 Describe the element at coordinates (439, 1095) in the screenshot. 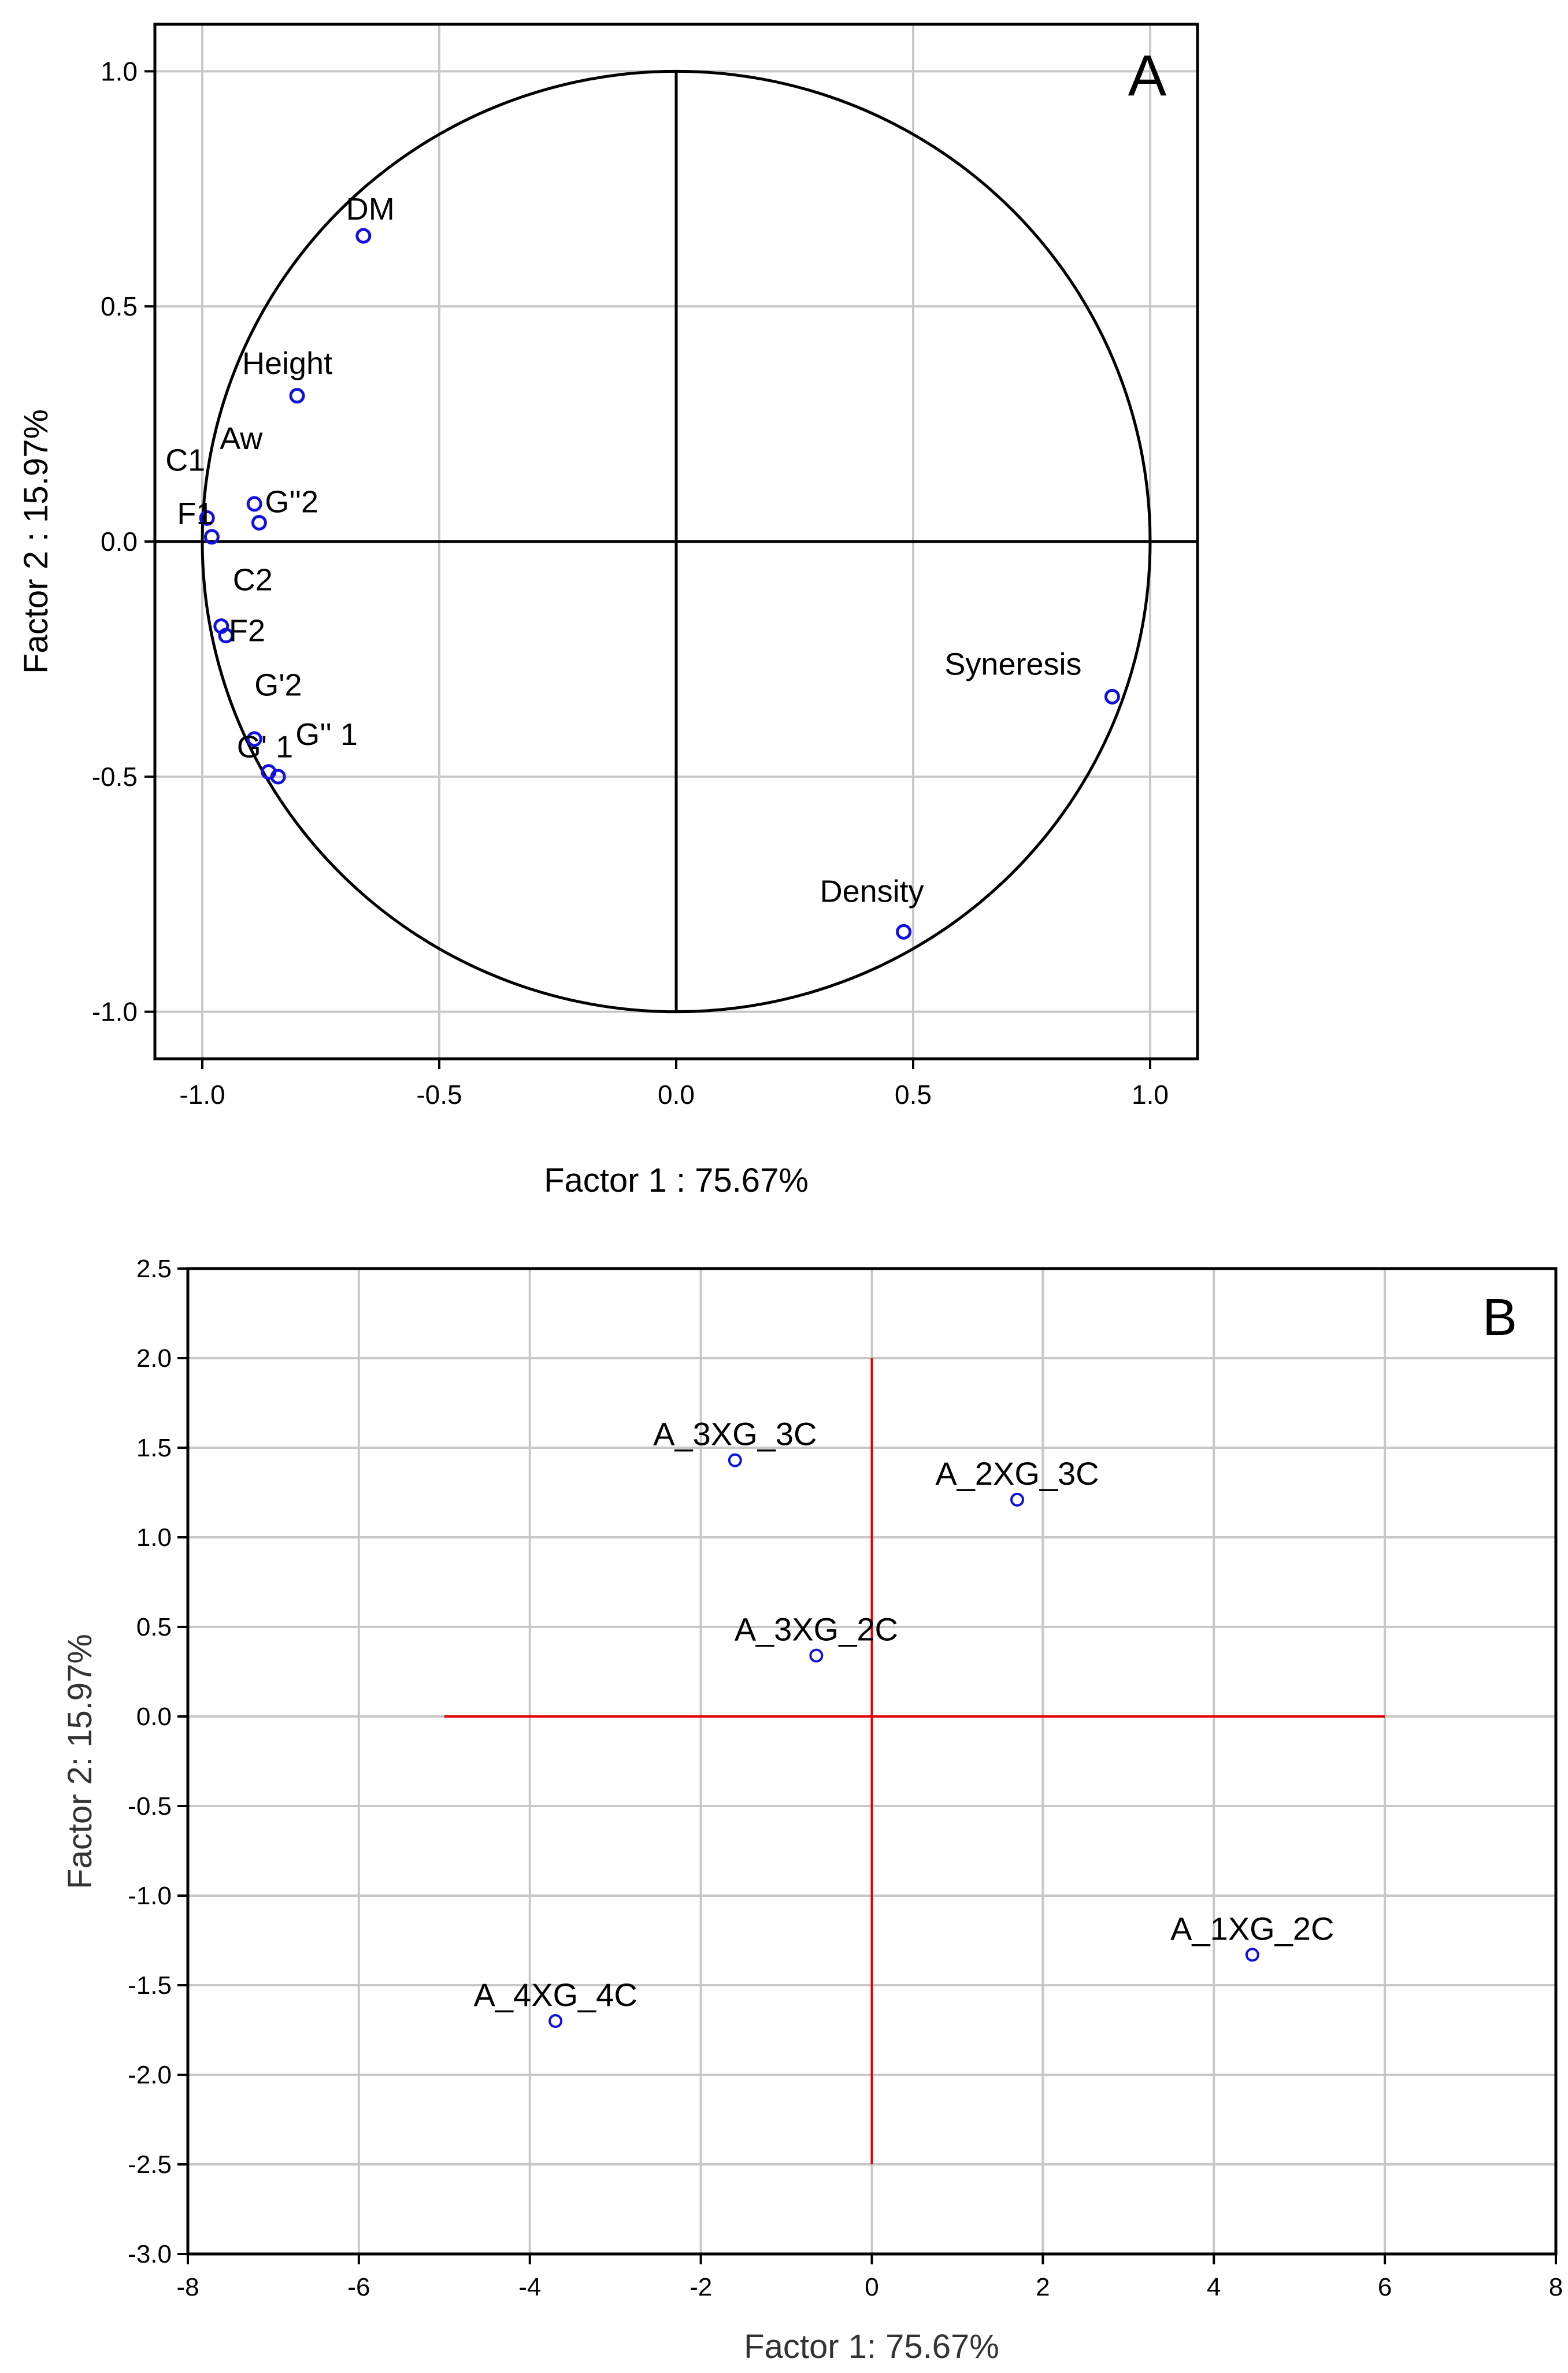

I see `x-tick-label: -0.5` at that location.